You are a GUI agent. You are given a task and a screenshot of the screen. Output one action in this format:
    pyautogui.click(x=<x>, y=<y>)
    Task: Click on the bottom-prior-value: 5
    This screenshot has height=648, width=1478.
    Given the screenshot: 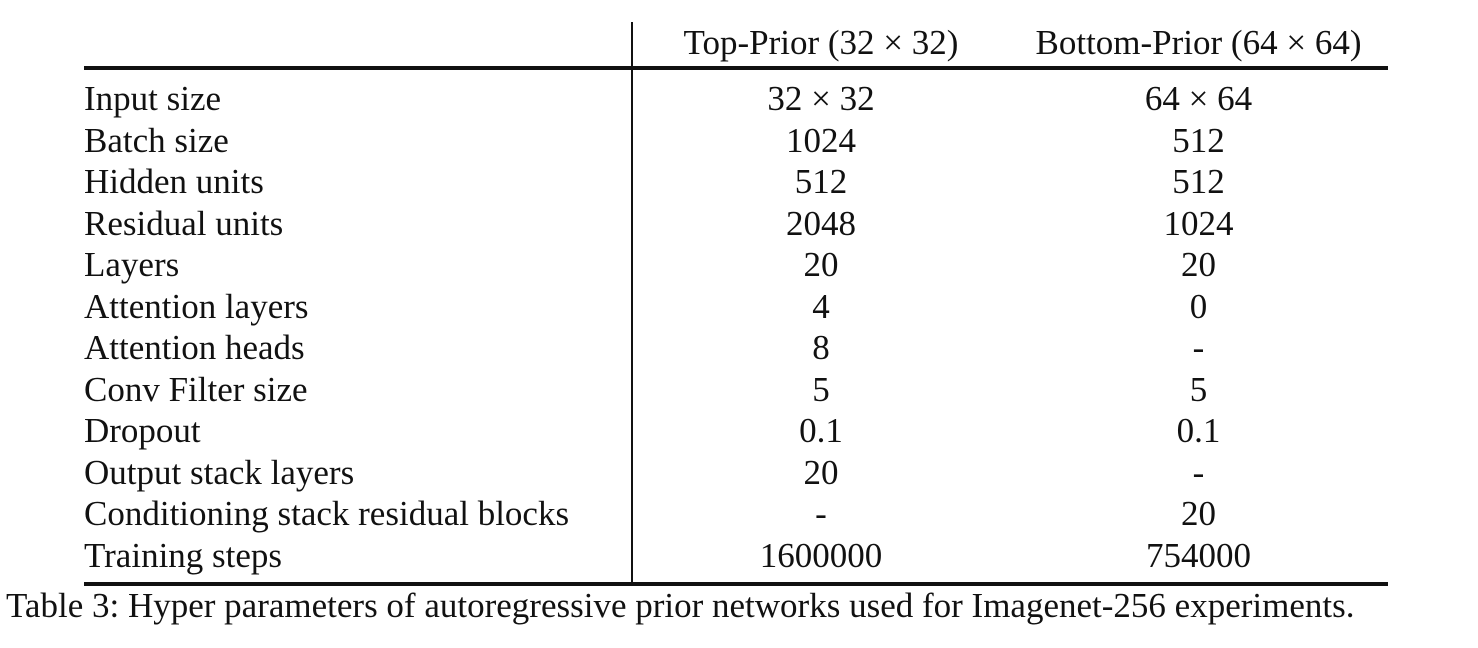 What is the action you would take?
    pyautogui.click(x=1198, y=389)
    